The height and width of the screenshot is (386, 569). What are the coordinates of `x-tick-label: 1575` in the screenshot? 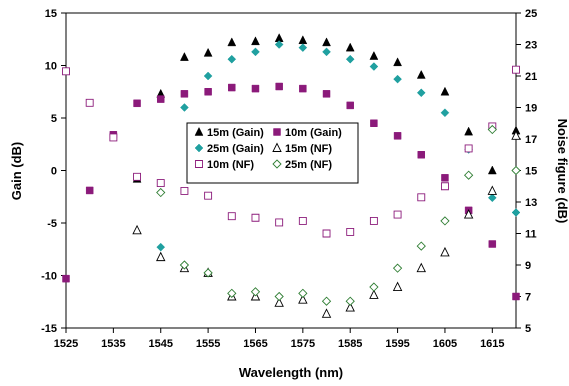 It's located at (303, 344).